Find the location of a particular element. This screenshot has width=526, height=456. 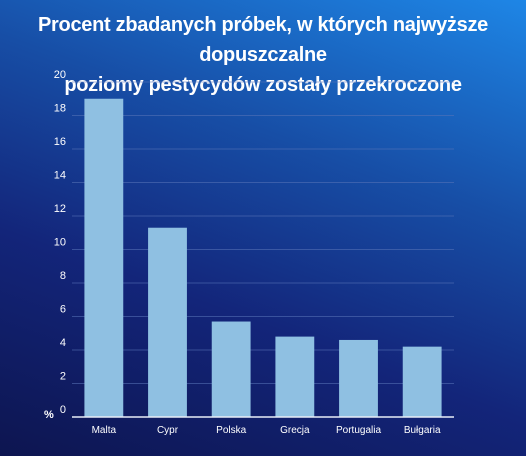

x-tick-label: Cypr is located at coordinates (168, 430).